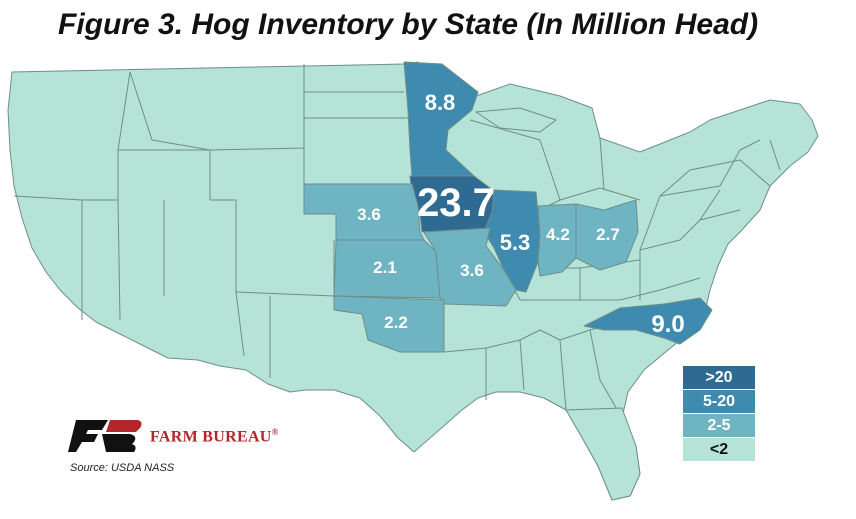 This screenshot has height=519, width=856. Describe the element at coordinates (667, 324) in the screenshot. I see `label-north-carolina: 9.0` at that location.